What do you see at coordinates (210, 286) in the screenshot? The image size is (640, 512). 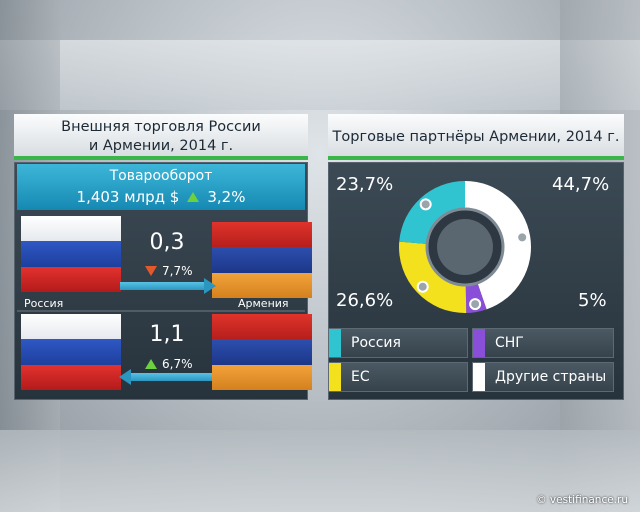 I see `arrow-right-icon` at bounding box center [210, 286].